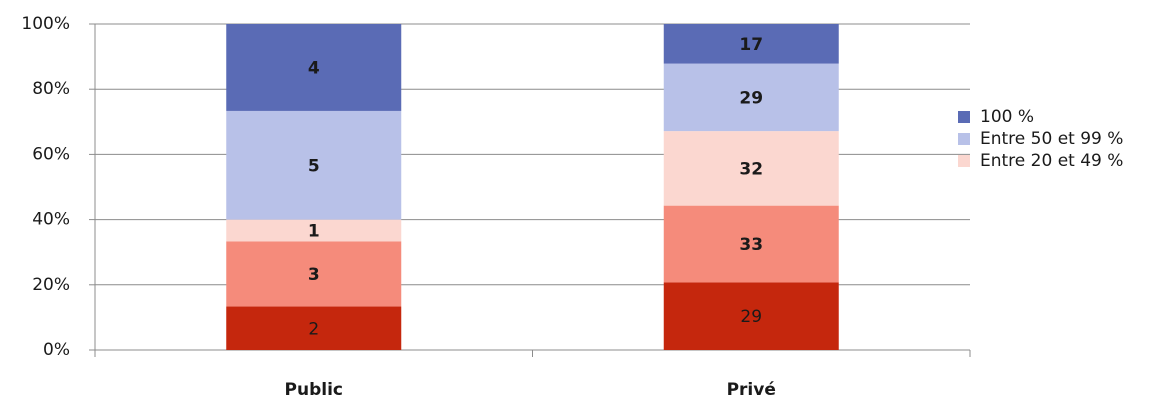 The height and width of the screenshot is (400, 1168). What do you see at coordinates (56, 350) in the screenshot?
I see `y-tick-label: 0%` at bounding box center [56, 350].